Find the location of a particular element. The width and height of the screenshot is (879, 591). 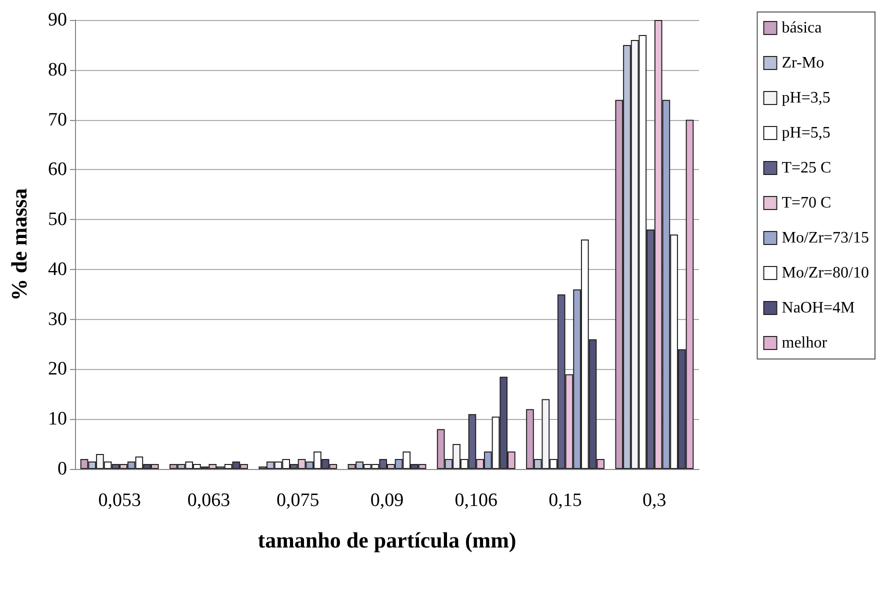

y-tick-label: 70 is located at coordinates (57, 119).